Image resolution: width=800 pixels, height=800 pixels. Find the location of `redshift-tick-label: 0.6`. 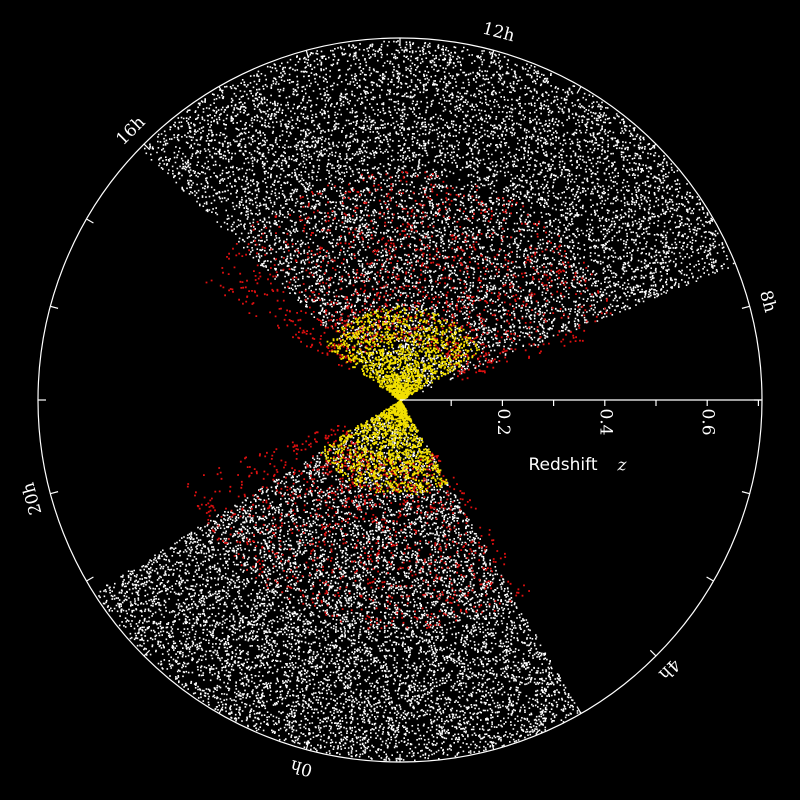

redshift-tick-label: 0.6 is located at coordinates (708, 421).